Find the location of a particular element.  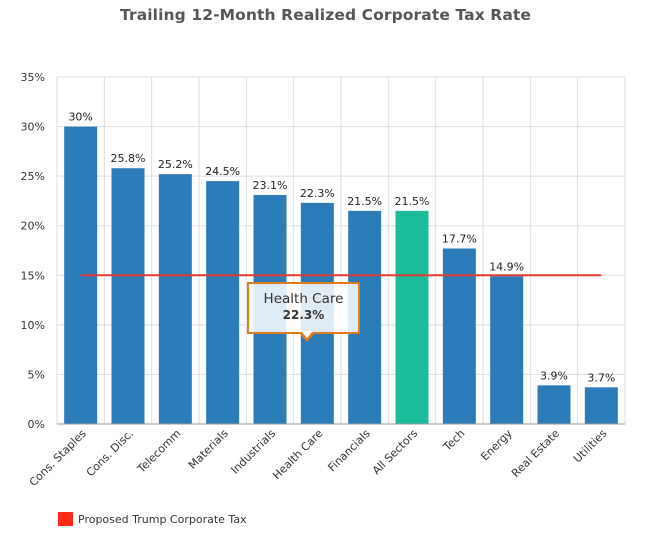

x-tick-label: Energy is located at coordinates (496, 445).